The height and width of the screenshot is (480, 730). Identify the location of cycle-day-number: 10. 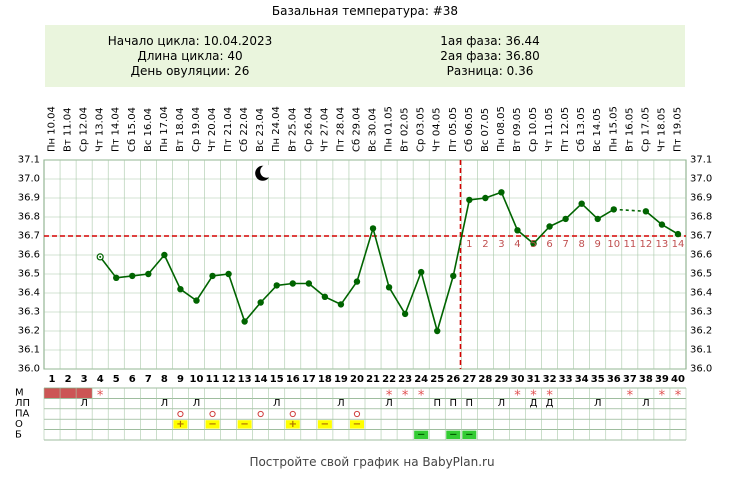
(197, 379).